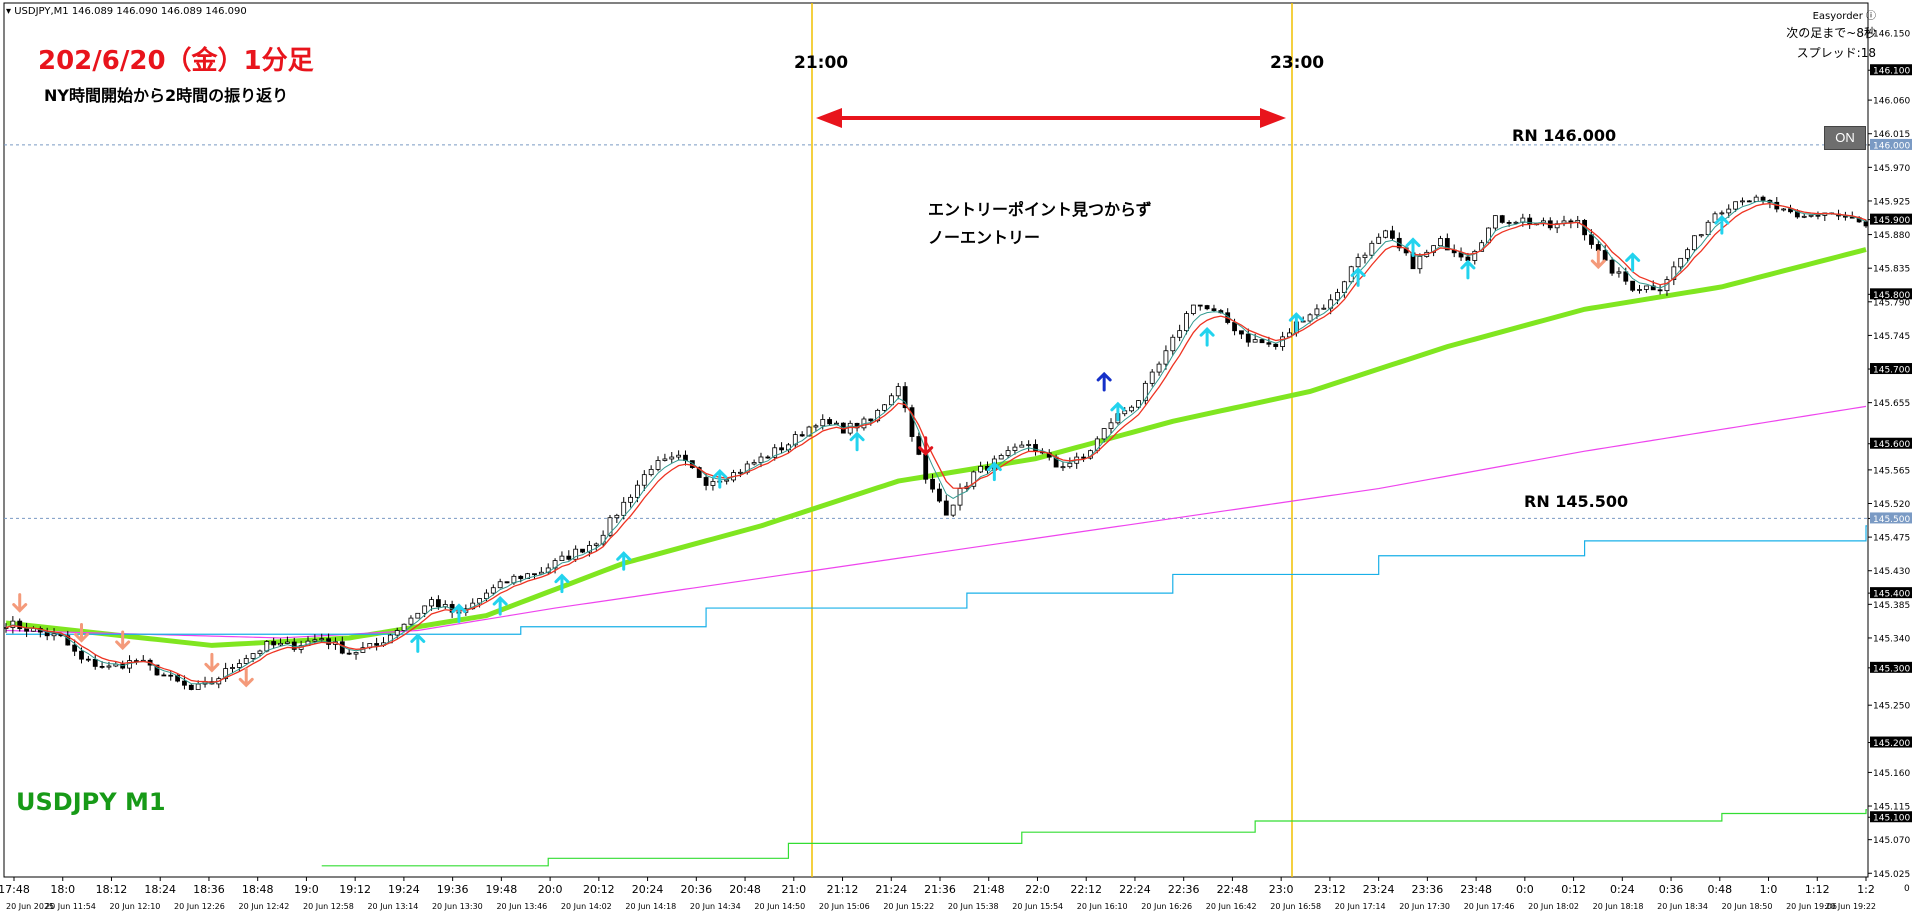 This screenshot has width=1912, height=919. What do you see at coordinates (1845, 138) in the screenshot?
I see `on-button: ON` at bounding box center [1845, 138].